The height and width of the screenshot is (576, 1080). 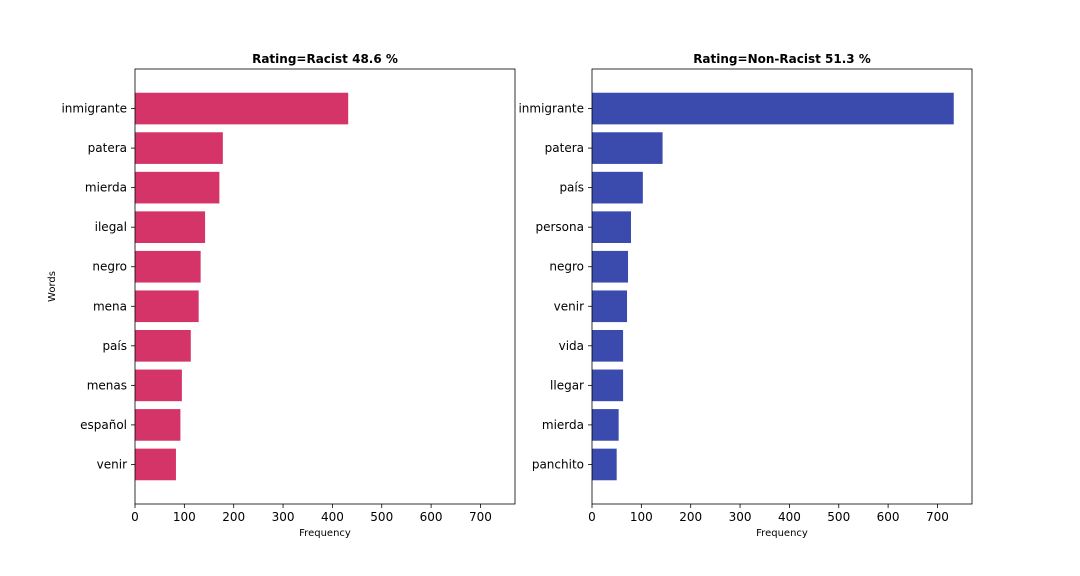 What do you see at coordinates (167, 306) in the screenshot?
I see `bar-mena` at bounding box center [167, 306].